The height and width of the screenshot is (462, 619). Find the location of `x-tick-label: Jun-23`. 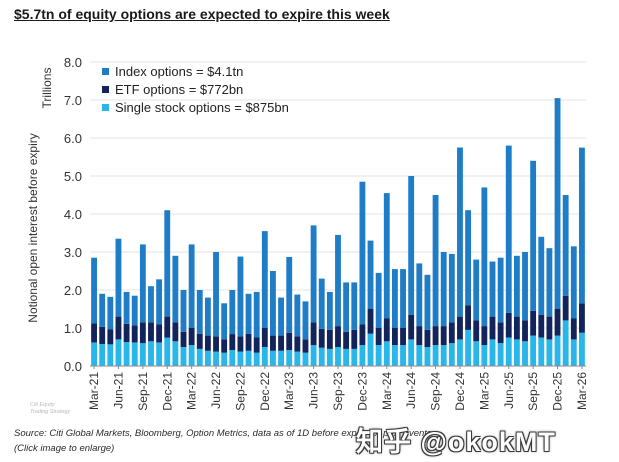

x-tick-label: Jun-23 is located at coordinates (314, 390).